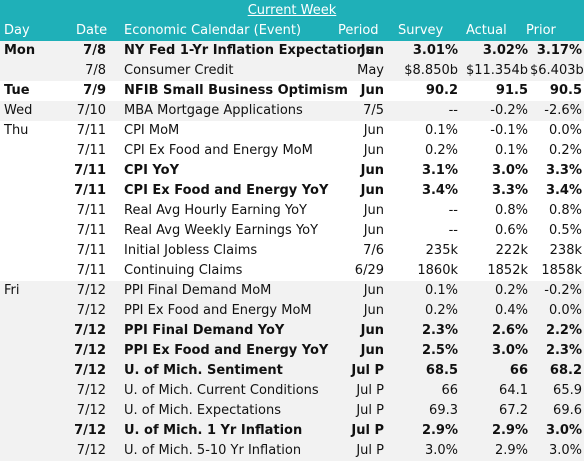 This screenshot has width=584, height=461. What do you see at coordinates (563, 350) in the screenshot?
I see `cell-prior: 2.3%` at bounding box center [563, 350].